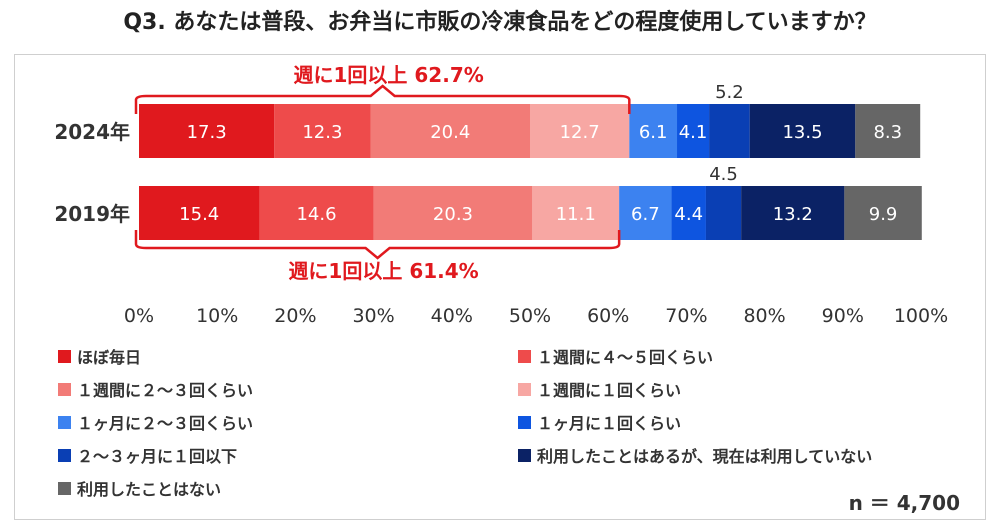 This screenshot has width=1000, height=528. Describe the element at coordinates (165, 423) in the screenshot. I see `legend-label: １ヶ月に２～３回くらい` at that location.